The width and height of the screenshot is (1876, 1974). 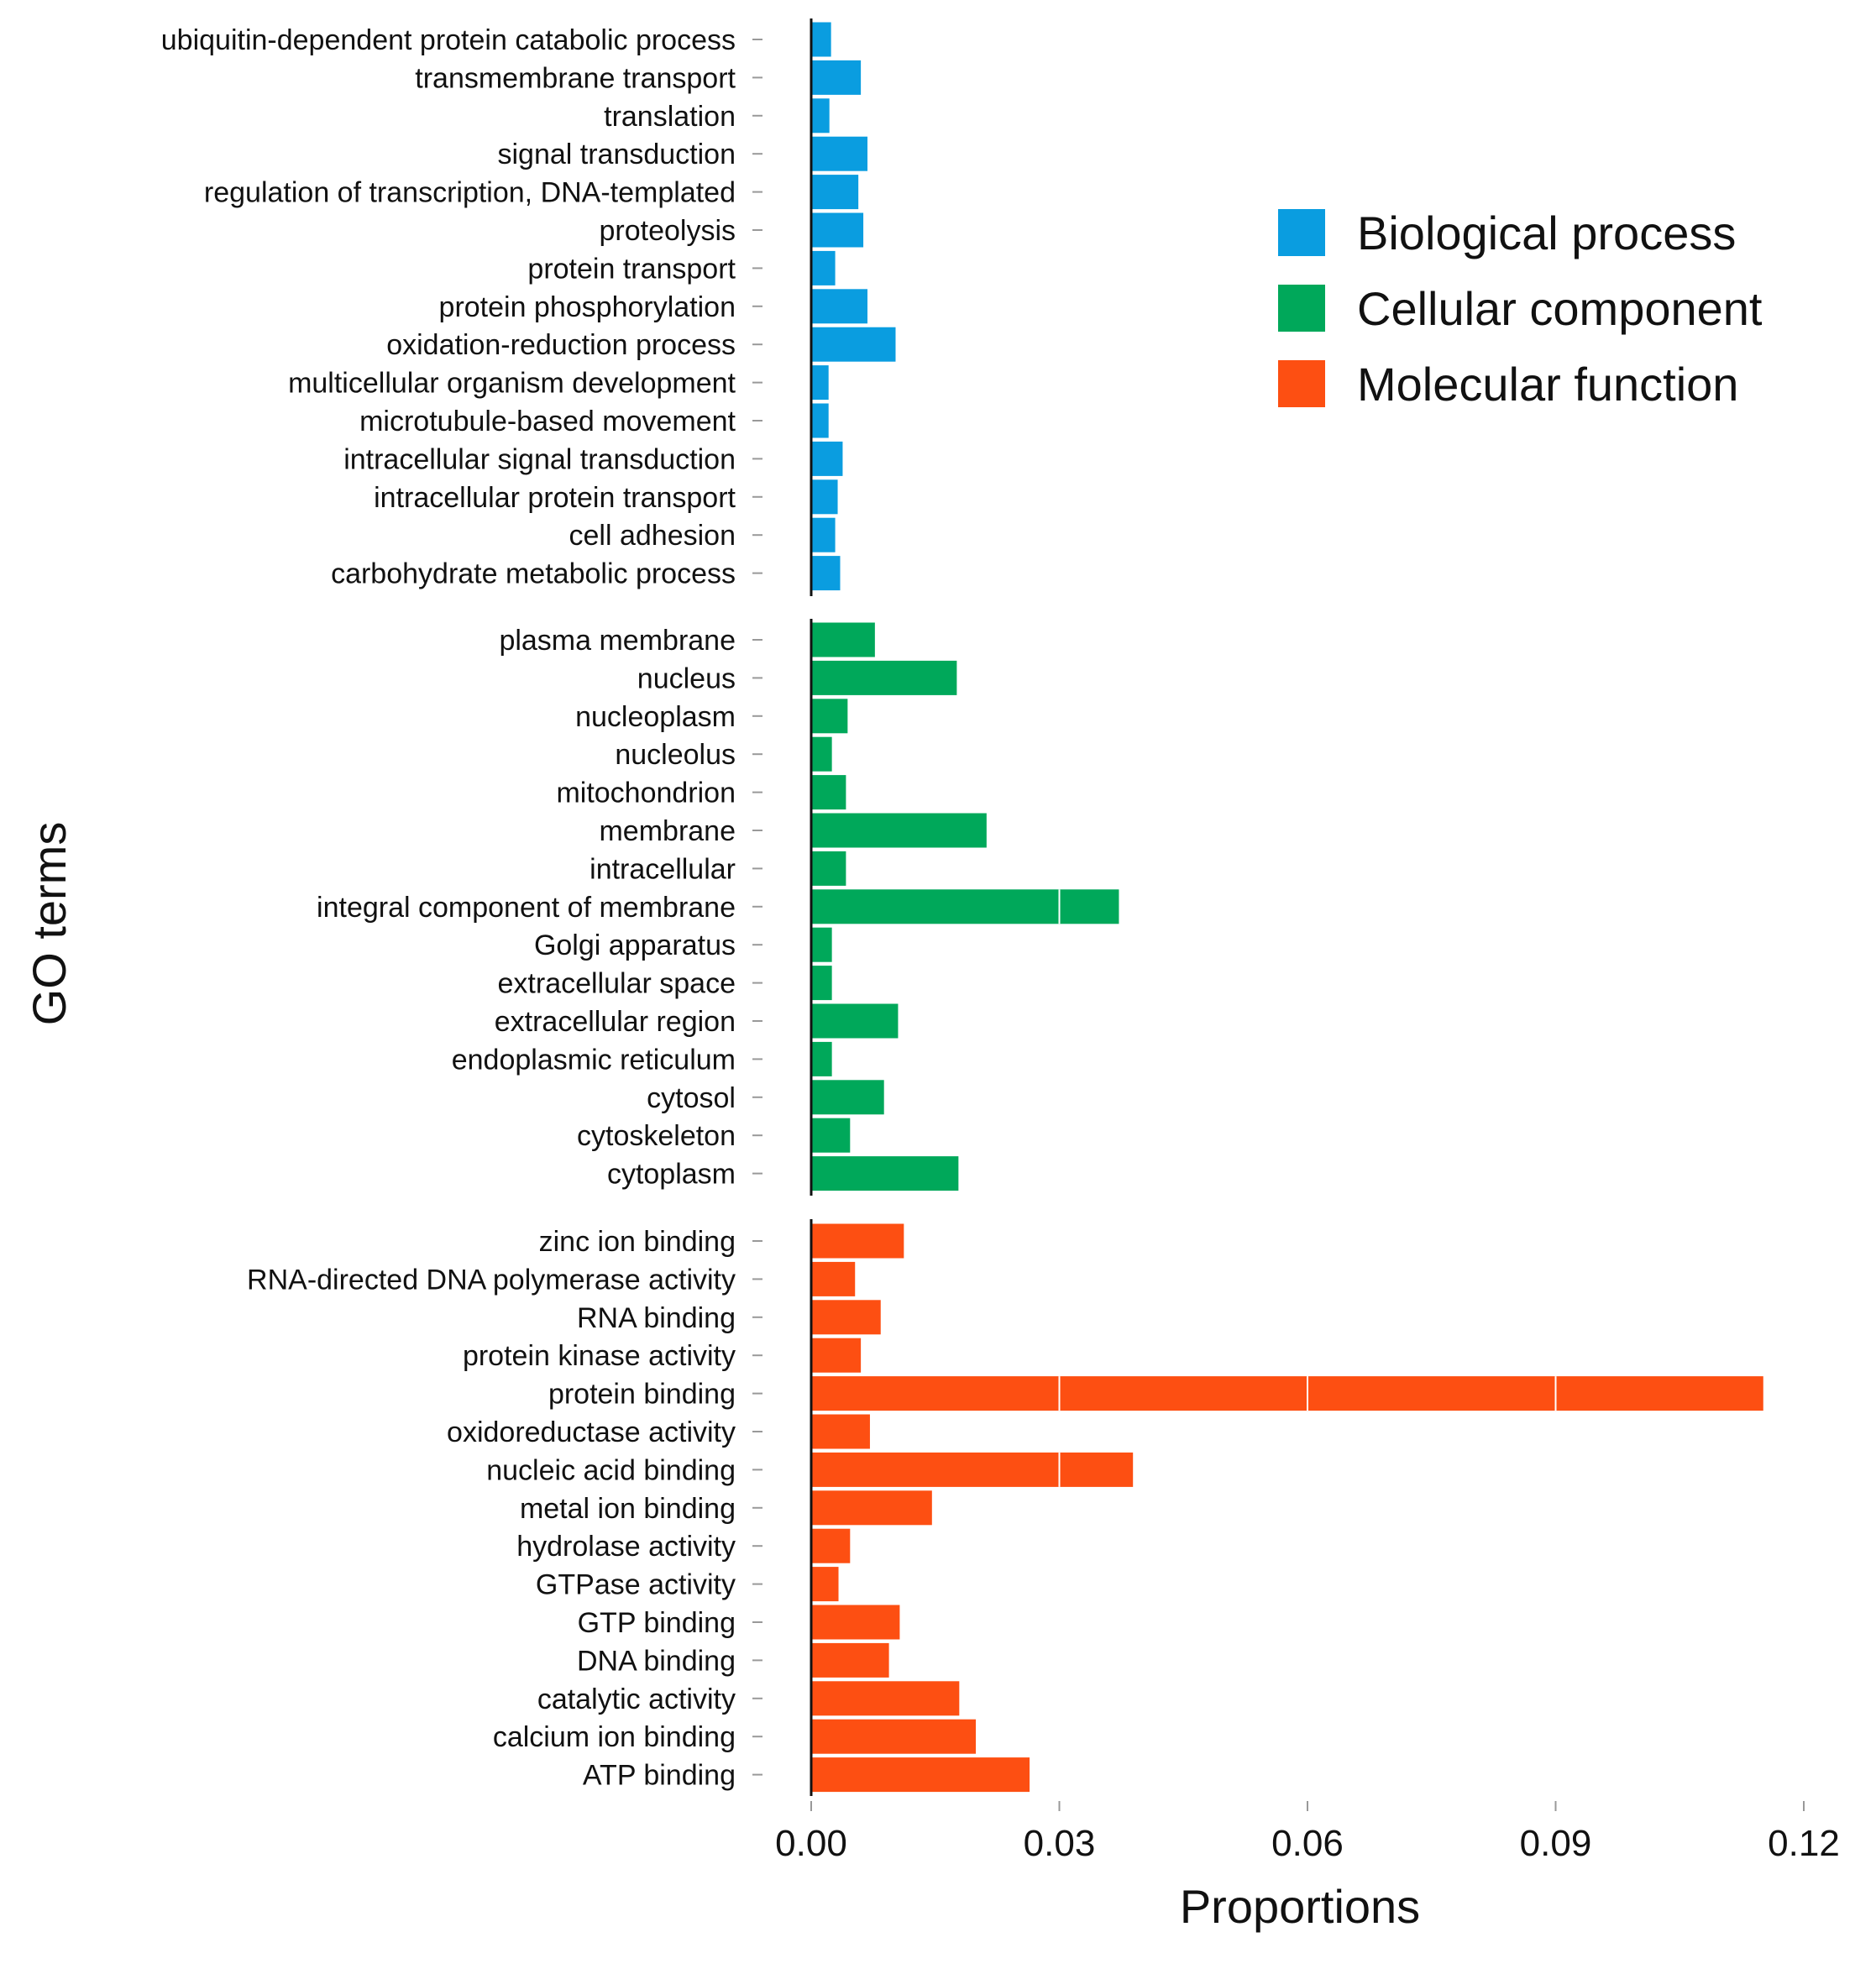 What do you see at coordinates (1302, 308) in the screenshot?
I see `legend-swatch-cellular-component` at bounding box center [1302, 308].